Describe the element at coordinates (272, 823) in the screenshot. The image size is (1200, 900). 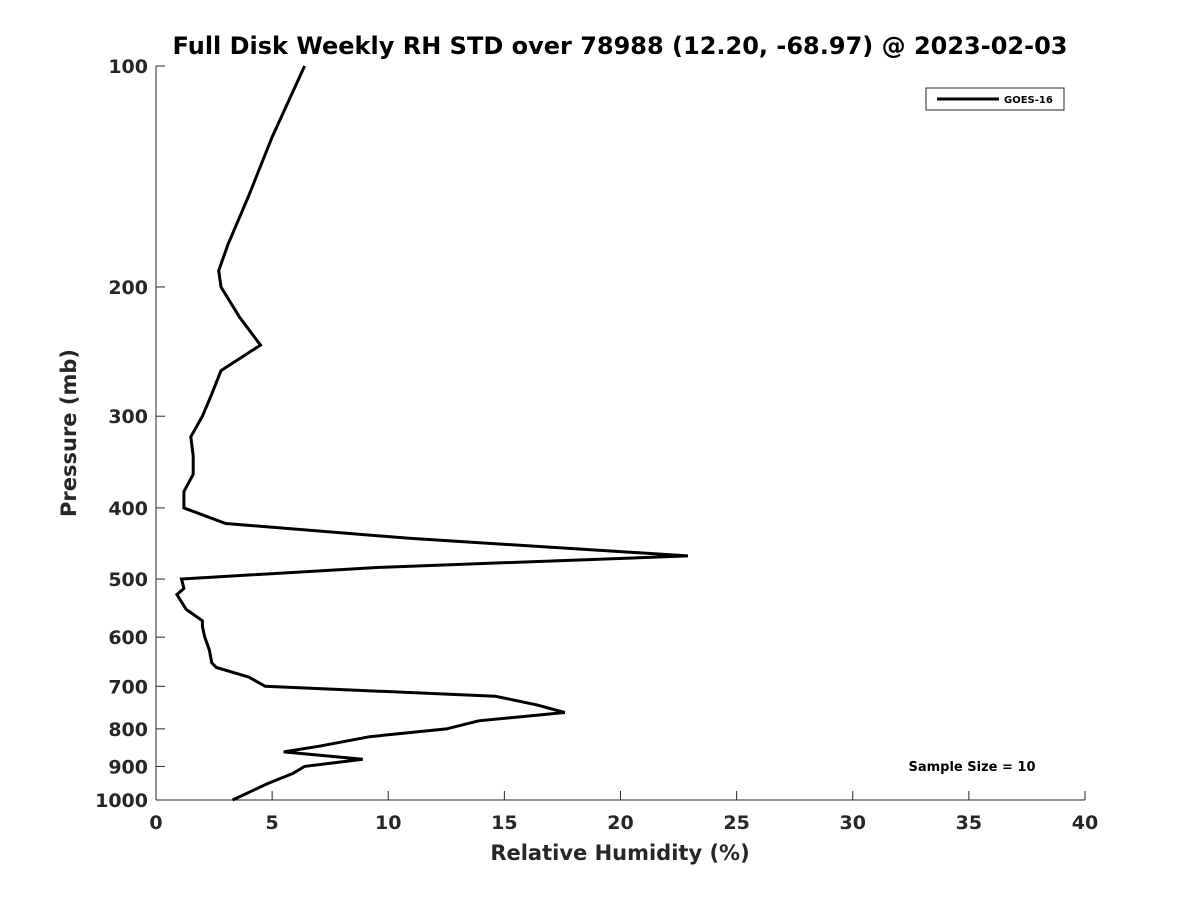
I see `x-tick-label: 5` at that location.